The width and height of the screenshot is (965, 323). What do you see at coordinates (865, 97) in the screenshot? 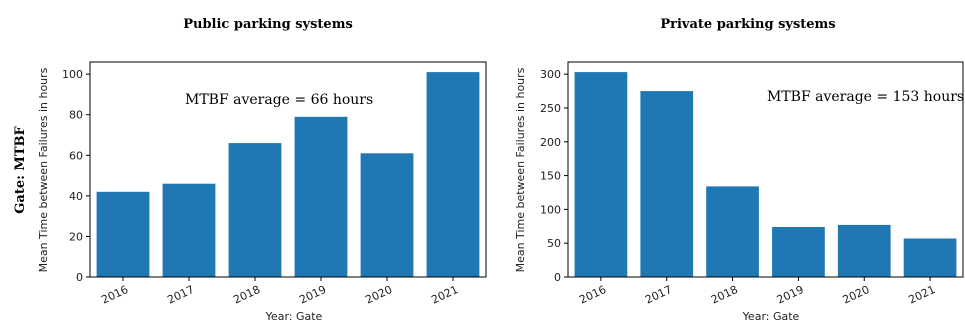
I see `mtbf-average-annotation: MTBF average = 153 hours` at bounding box center [865, 97].